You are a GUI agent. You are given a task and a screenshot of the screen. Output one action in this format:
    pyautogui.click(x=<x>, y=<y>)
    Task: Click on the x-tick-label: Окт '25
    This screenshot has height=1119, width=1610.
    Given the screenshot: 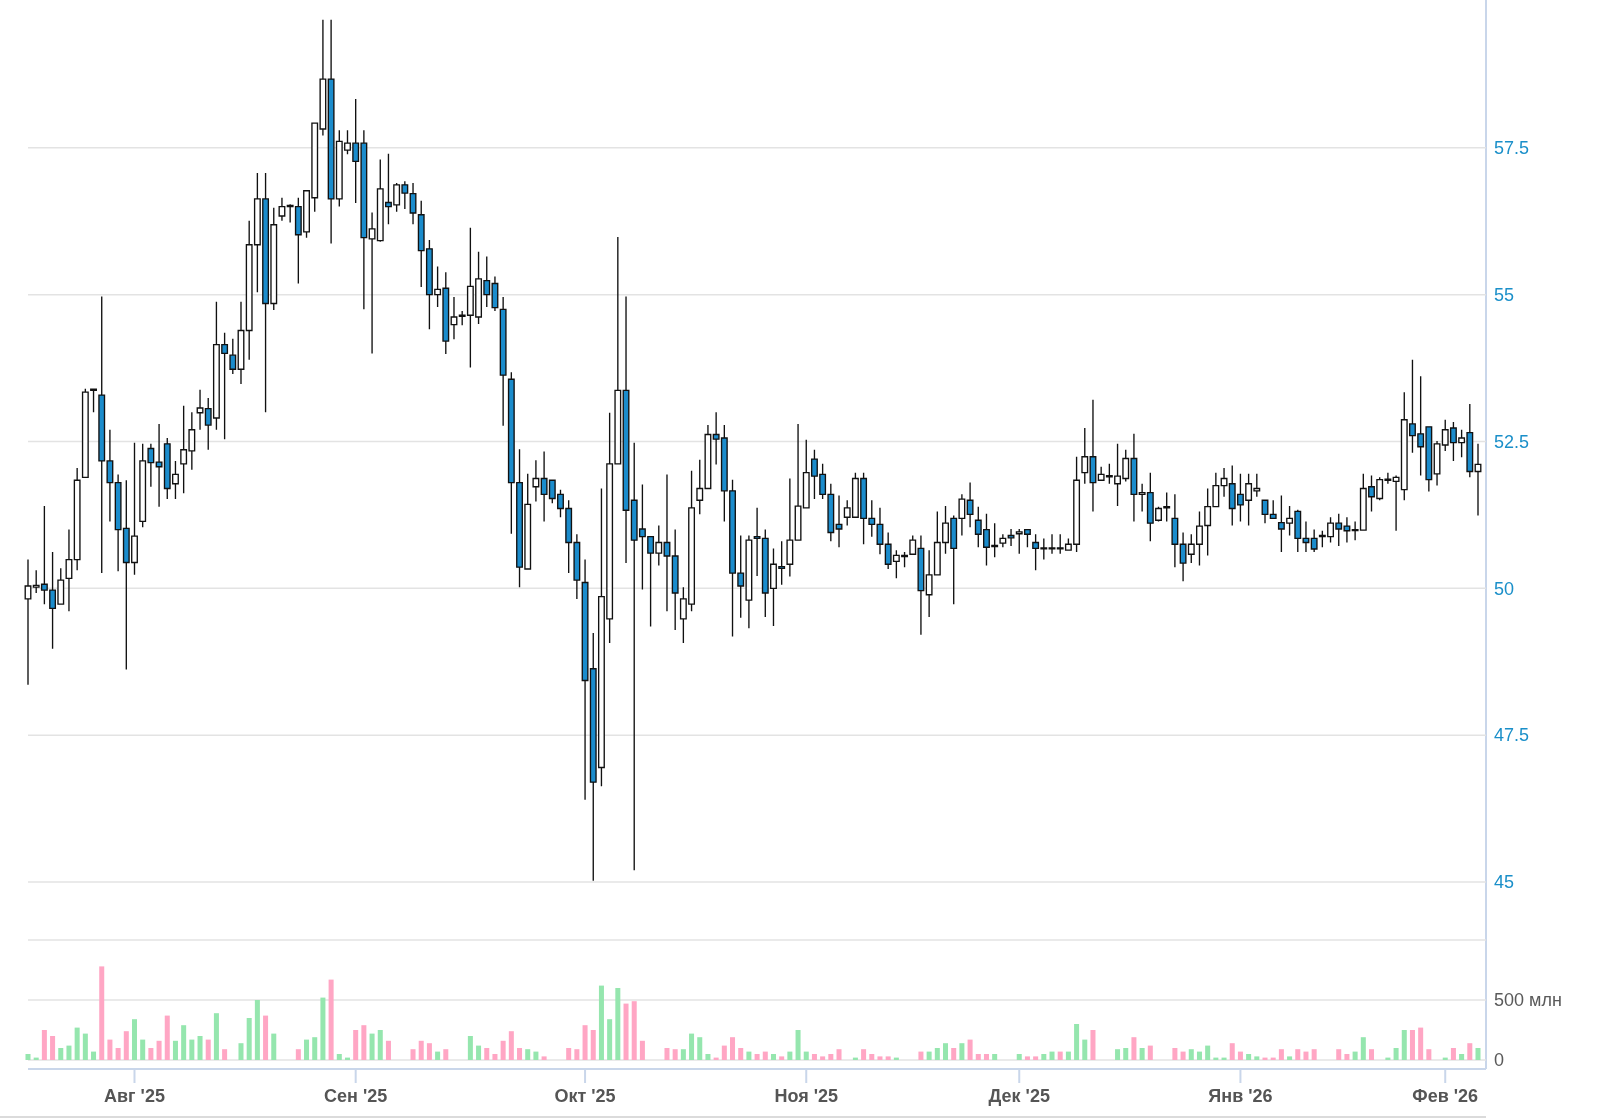 What is the action you would take?
    pyautogui.click(x=585, y=1096)
    